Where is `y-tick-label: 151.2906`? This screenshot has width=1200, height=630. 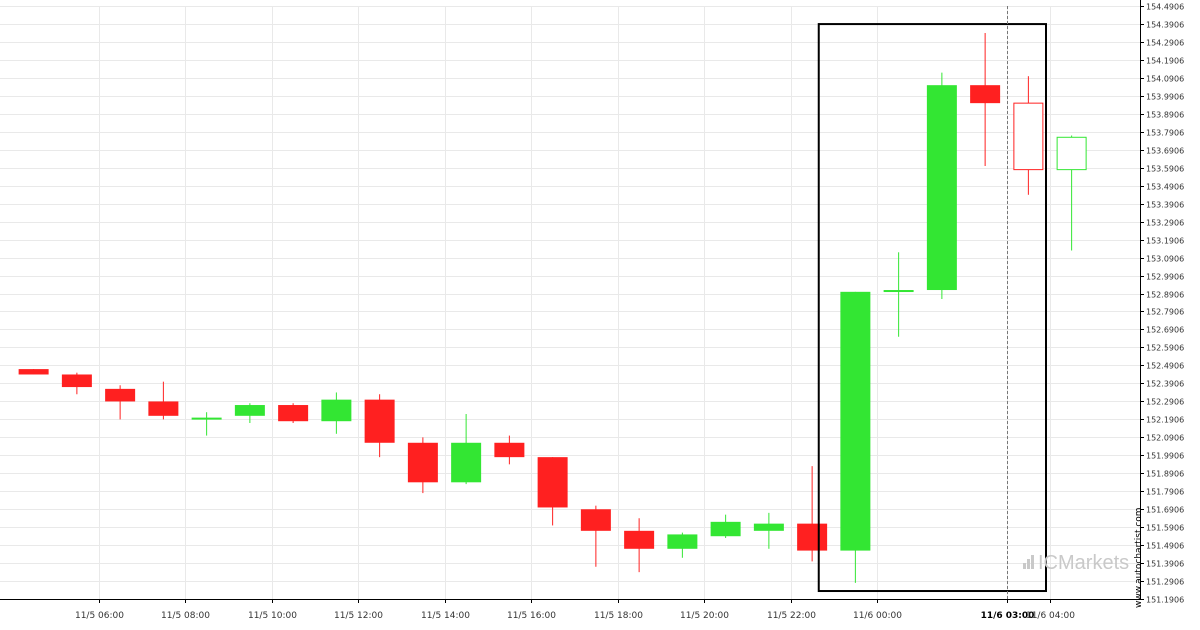
y-tick-label: 151.2906 is located at coordinates (1165, 582).